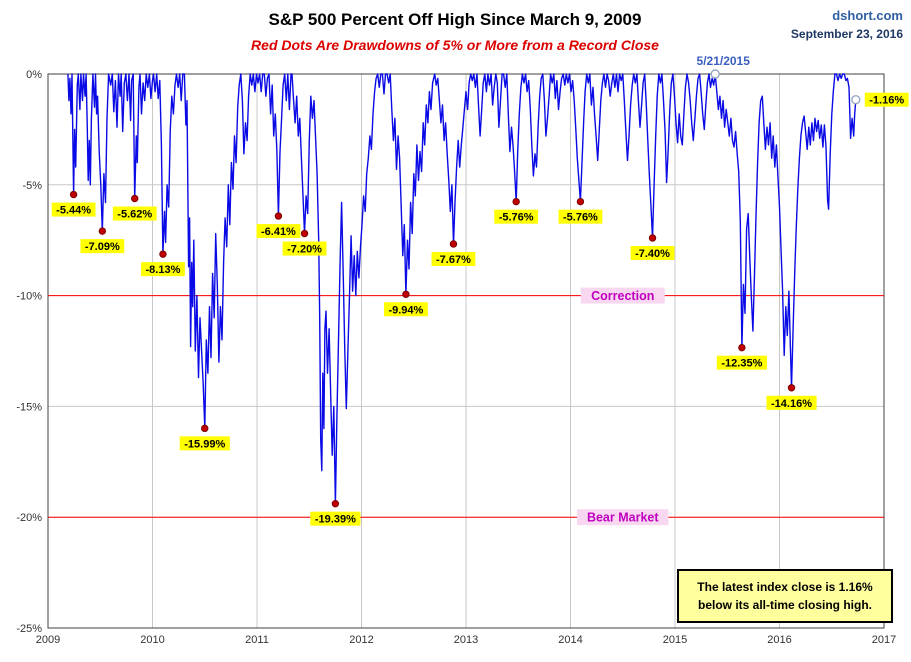 The width and height of the screenshot is (911, 662). Describe the element at coordinates (466, 640) in the screenshot. I see `x-tick-label: 2013` at that location.